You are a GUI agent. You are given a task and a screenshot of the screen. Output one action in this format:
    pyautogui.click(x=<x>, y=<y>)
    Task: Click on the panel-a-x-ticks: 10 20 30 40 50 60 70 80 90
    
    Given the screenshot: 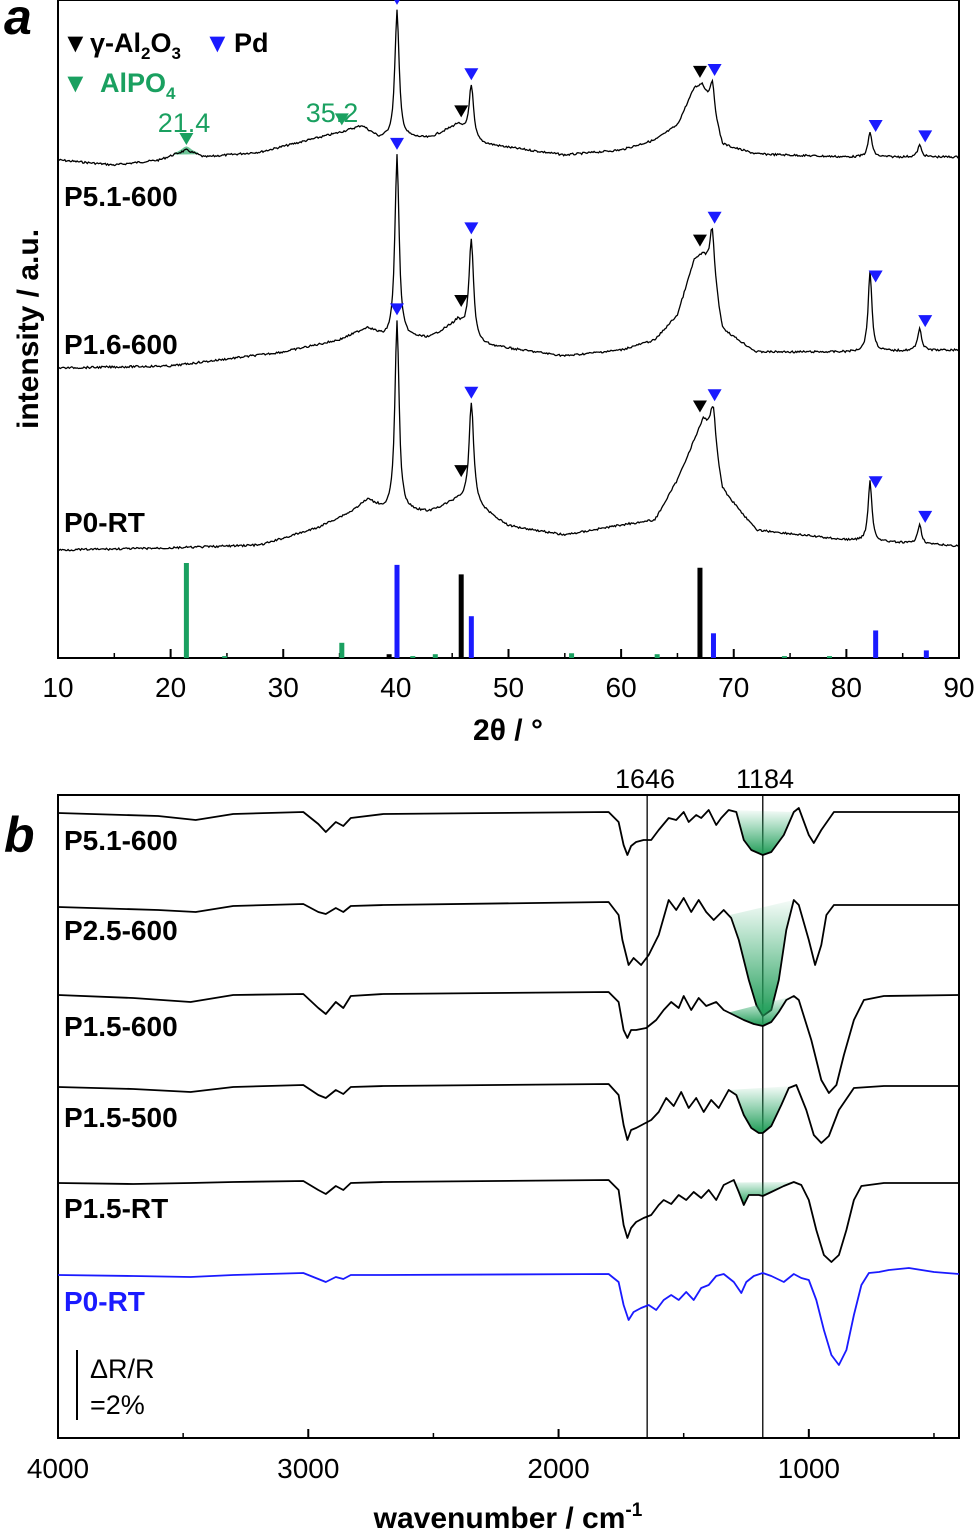 What is the action you would take?
    pyautogui.click(x=508, y=676)
    